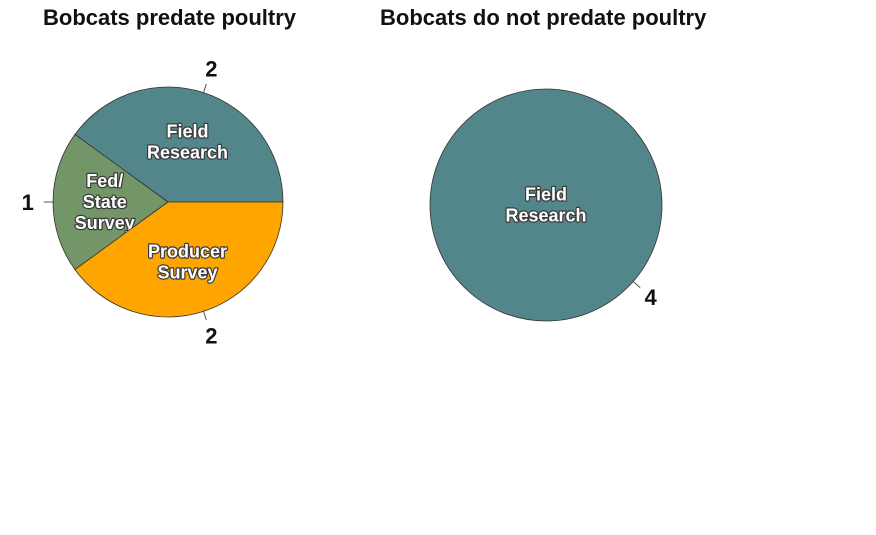  Describe the element at coordinates (204, 315) in the screenshot. I see `leader-line-producer-survey` at that location.